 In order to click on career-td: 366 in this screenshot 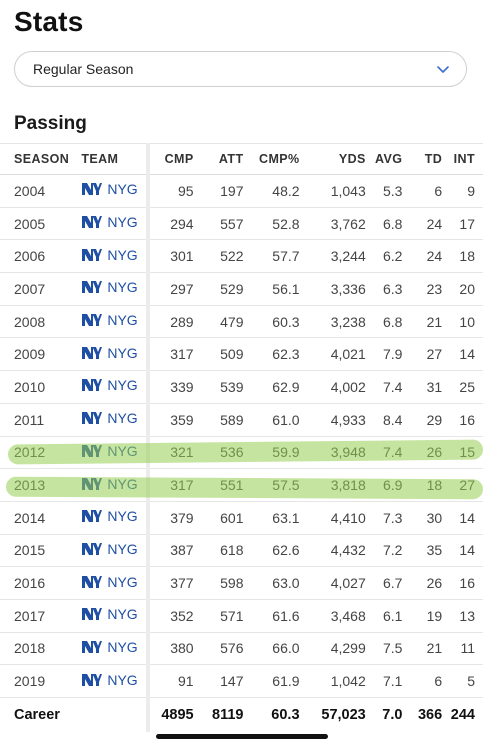, I will do `click(430, 715)`.